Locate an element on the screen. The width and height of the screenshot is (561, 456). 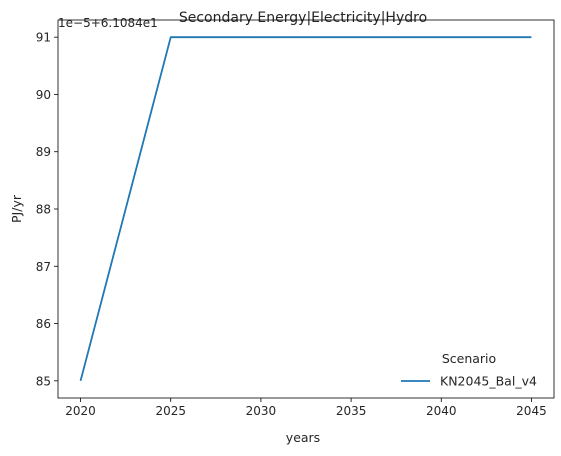
x-tick-label: 2030 is located at coordinates (261, 411).